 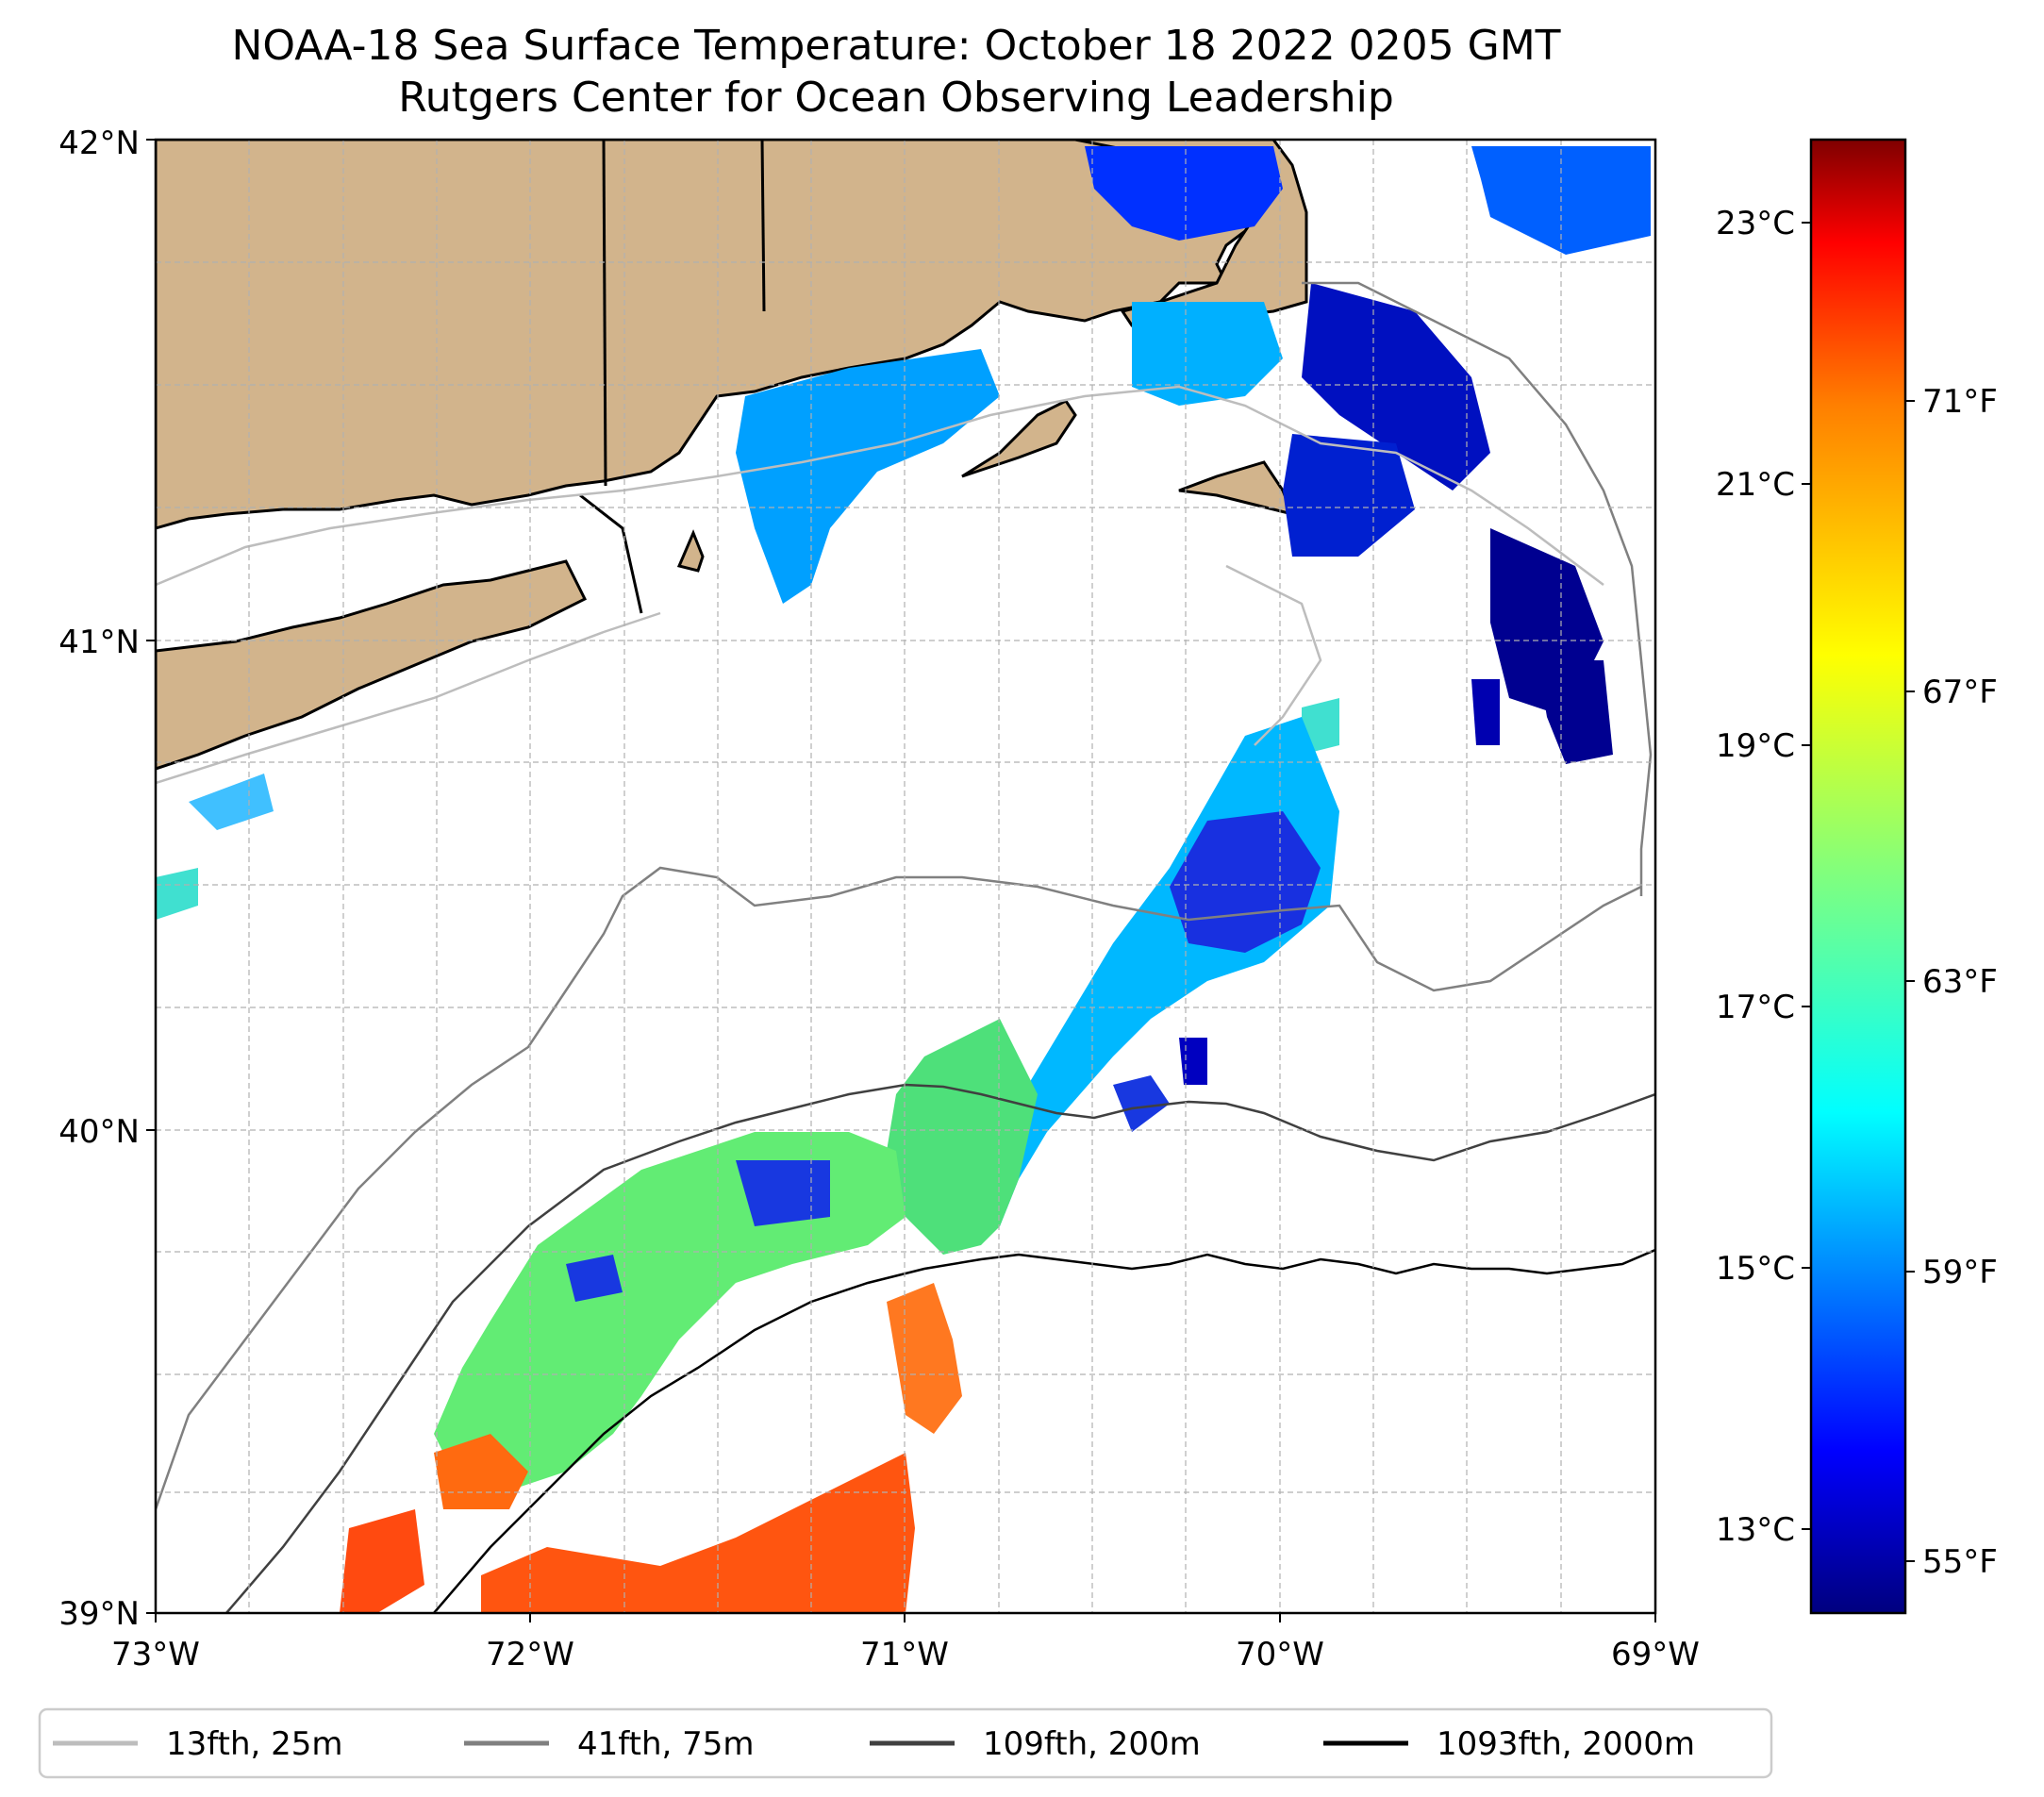 What do you see at coordinates (904, 1654) in the screenshot?
I see `lon-label-71: 71°W` at bounding box center [904, 1654].